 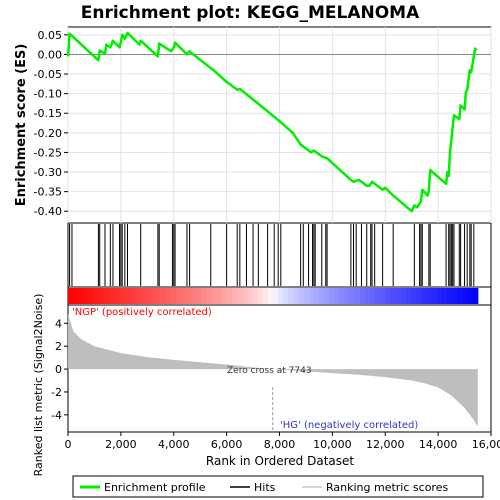 I want to click on es-y-tick-label: -0.20, so click(x=48, y=133).